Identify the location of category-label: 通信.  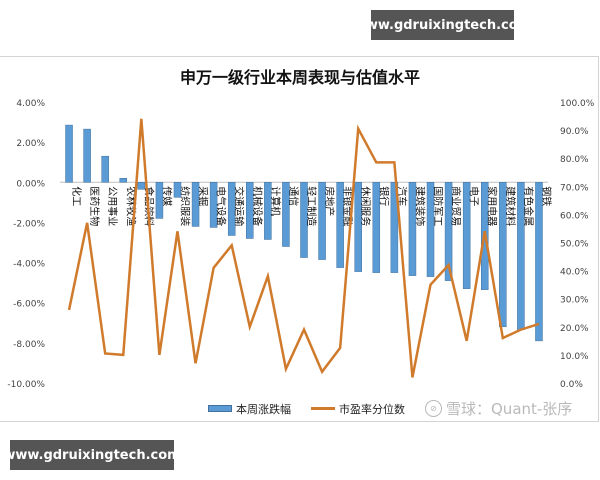
(293, 196).